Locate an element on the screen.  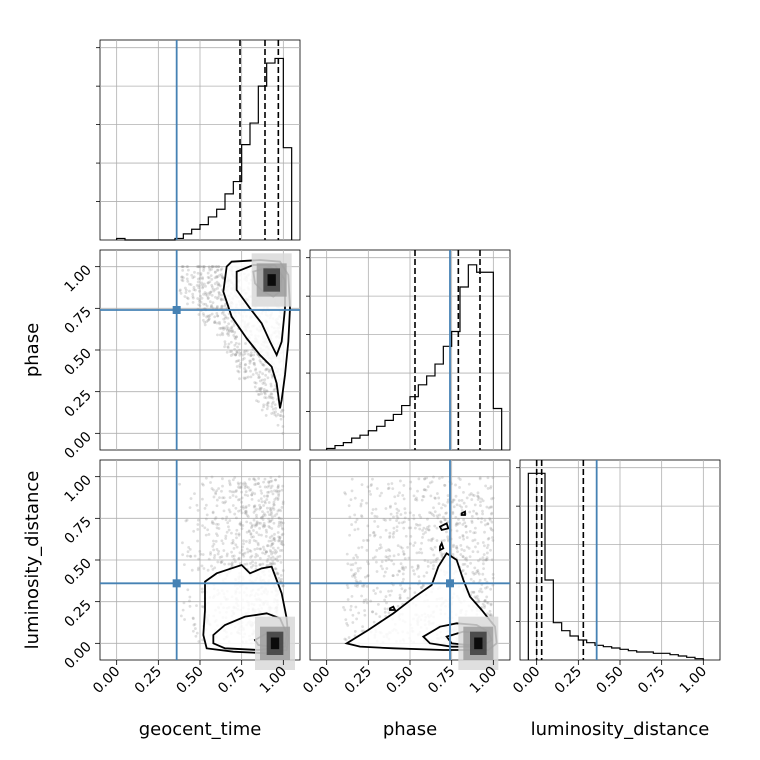
histogram-phase is located at coordinates (408, 350).